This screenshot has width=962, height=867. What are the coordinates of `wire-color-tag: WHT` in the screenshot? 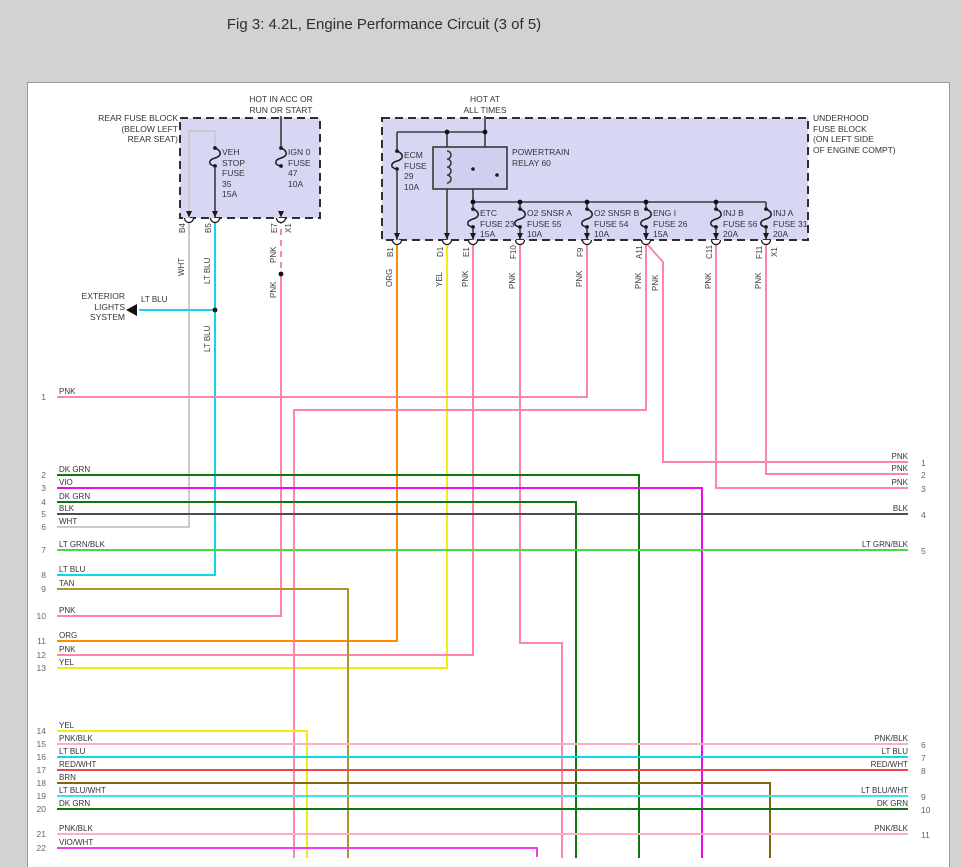 It's located at (181, 266).